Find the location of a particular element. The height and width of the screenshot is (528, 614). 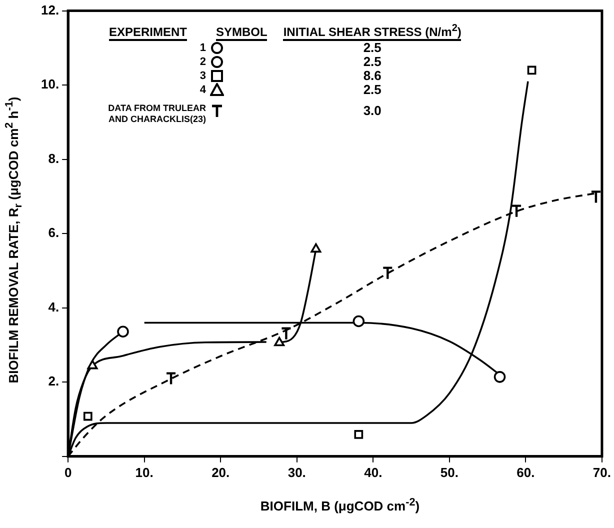

y-tick-label: 6. is located at coordinates (54, 232).